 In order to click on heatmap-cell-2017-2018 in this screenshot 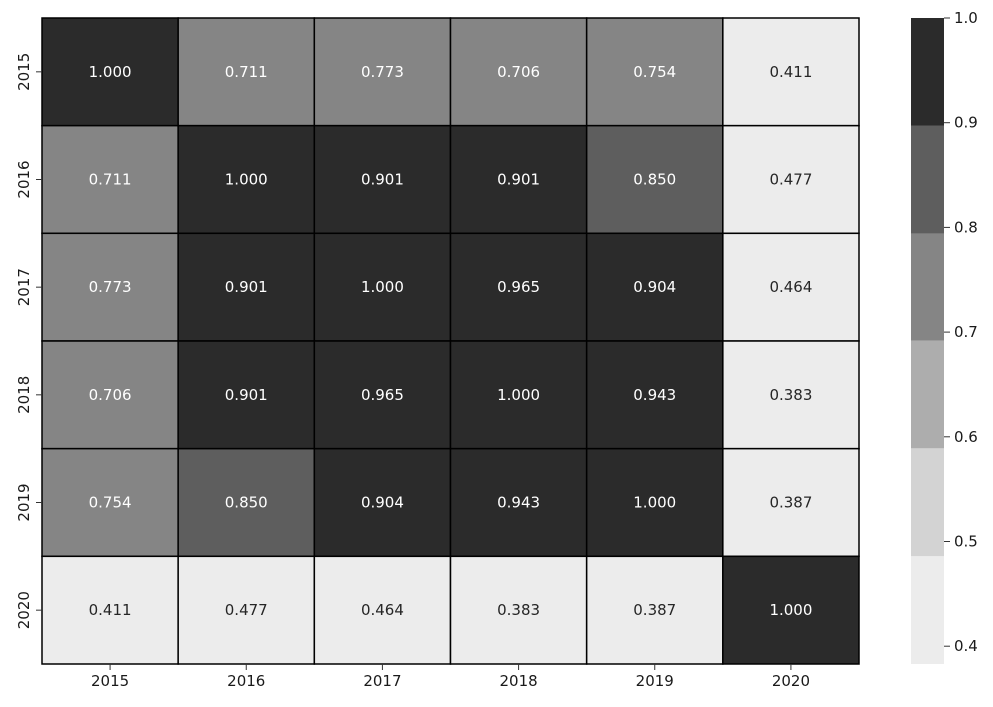, I will do `click(518, 287)`.